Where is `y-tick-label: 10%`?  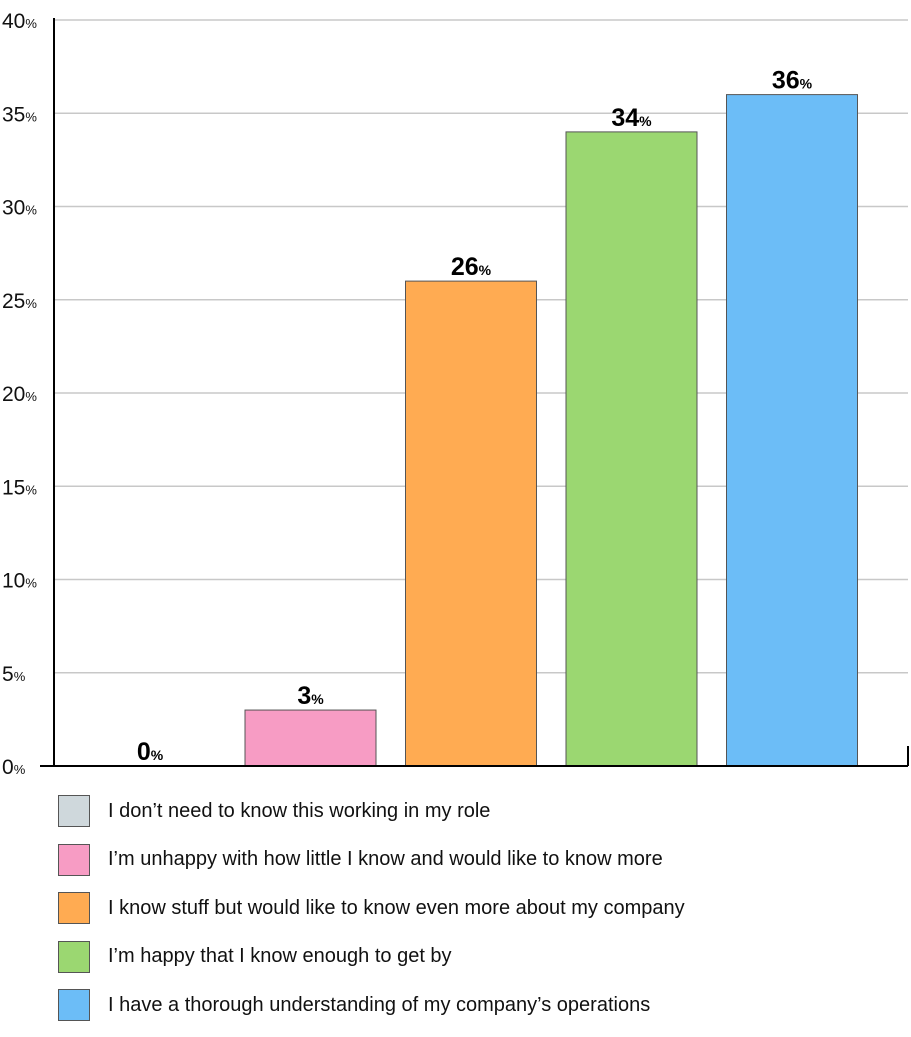 y-tick-label: 10% is located at coordinates (19, 581).